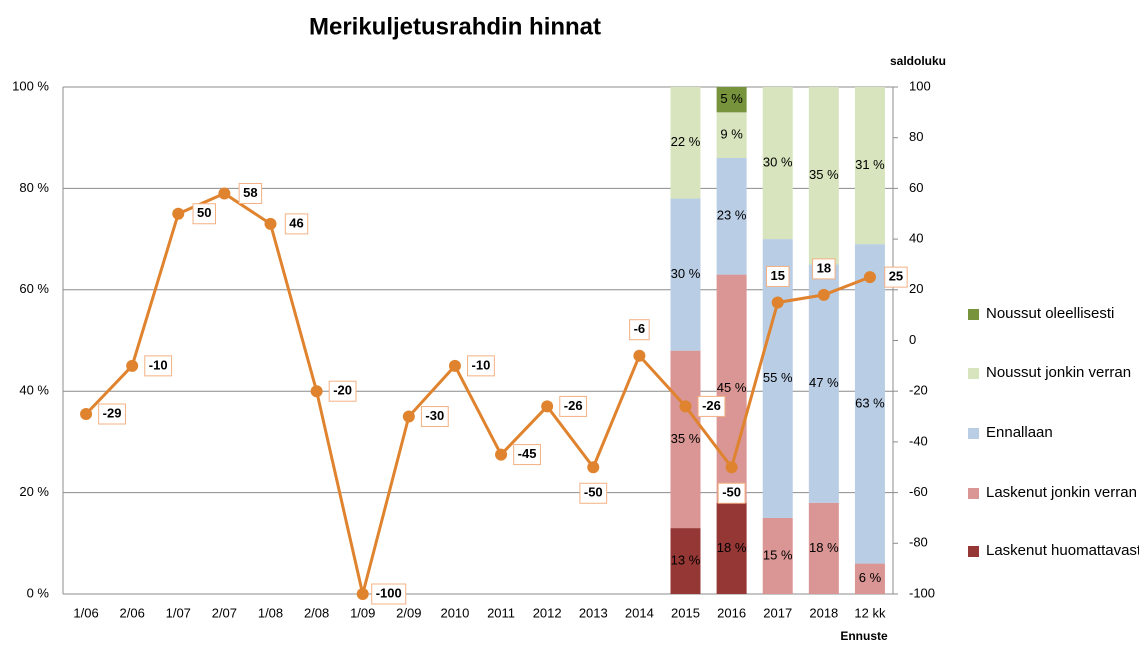  I want to click on x-tick-label: 2012, so click(547, 612).